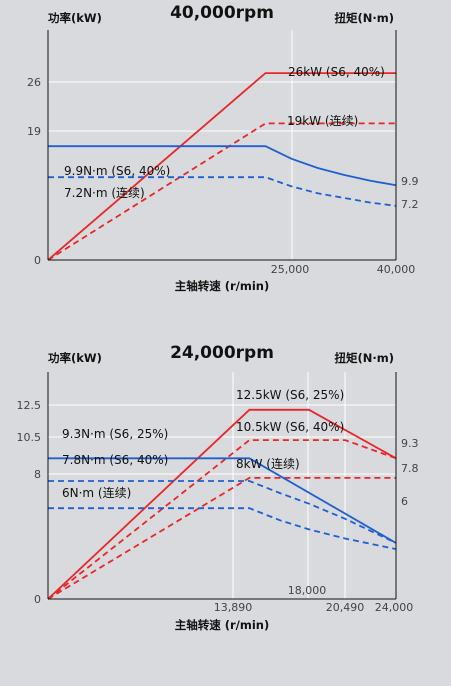 This screenshot has width=451, height=686. Describe the element at coordinates (268, 463) in the screenshot. I see `series-label: 8kW (连续)` at that location.